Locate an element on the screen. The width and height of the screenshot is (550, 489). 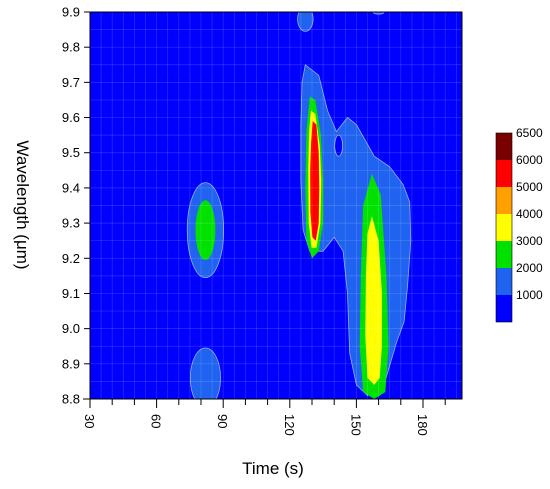
colorbar-label: 3000 is located at coordinates (529, 241).